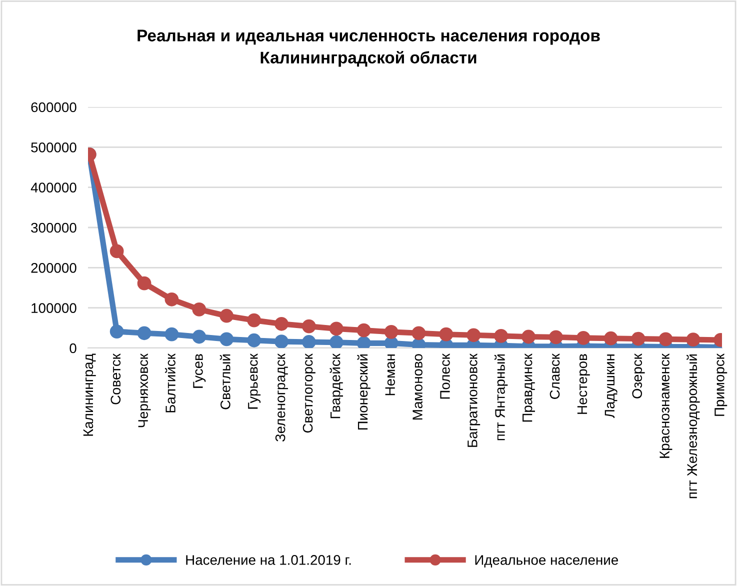 The width and height of the screenshot is (737, 586). Describe the element at coordinates (254, 381) in the screenshot. I see `x-tick-label: Гурьевск` at that location.